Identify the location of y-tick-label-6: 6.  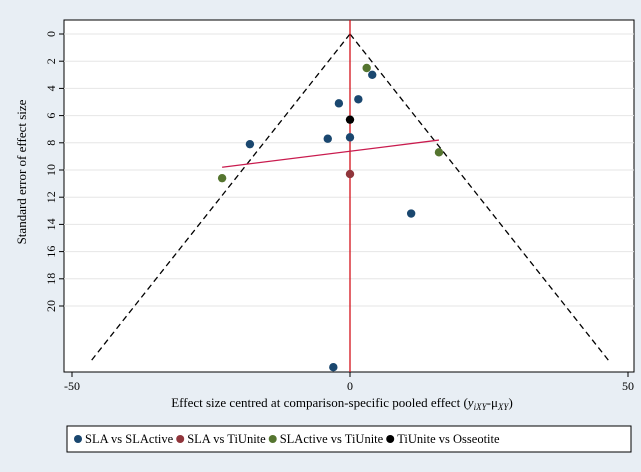
(51, 116).